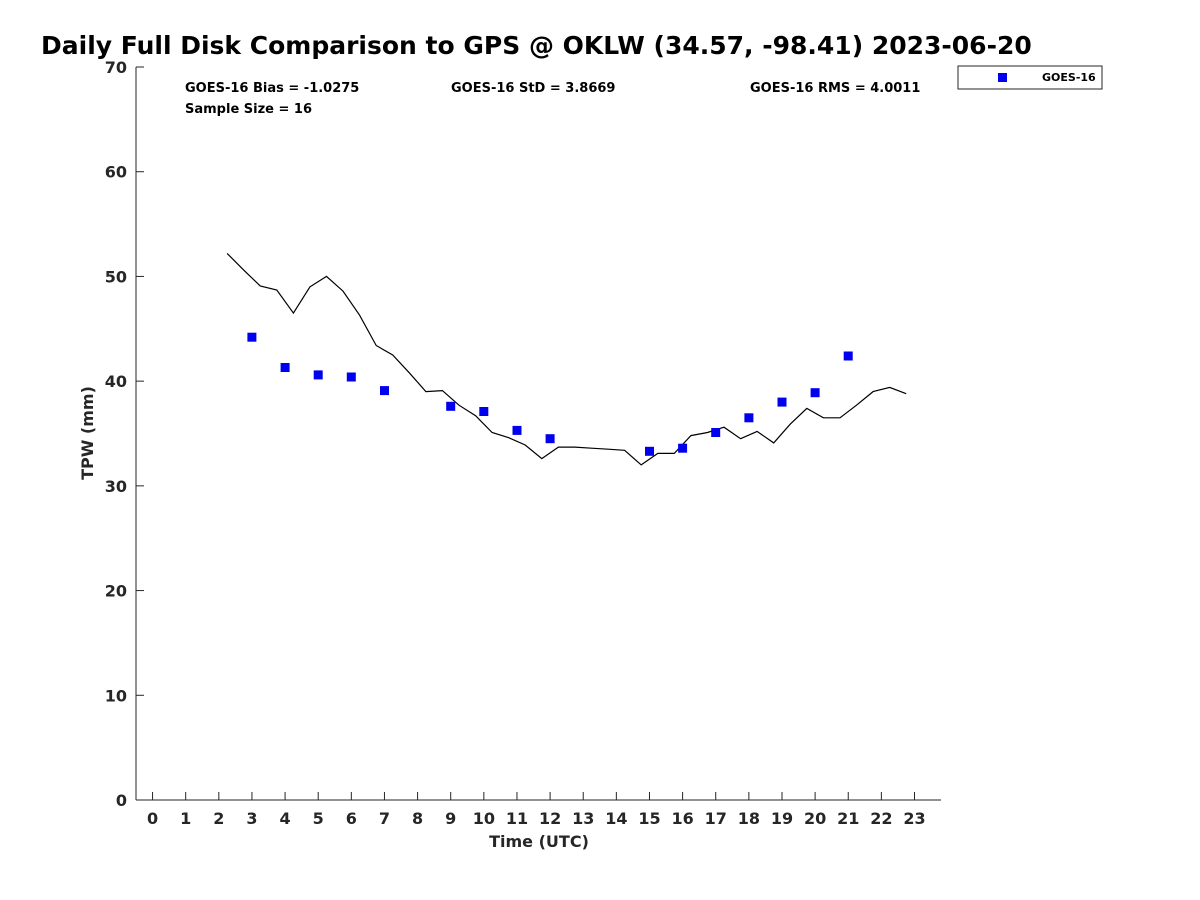 Image resolution: width=1200 pixels, height=900 pixels. I want to click on legend-box, so click(1030, 77).